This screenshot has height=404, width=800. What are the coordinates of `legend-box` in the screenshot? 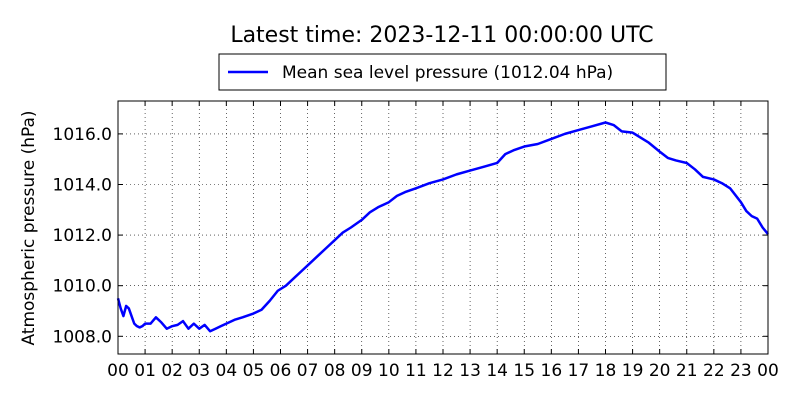 It's located at (442, 72).